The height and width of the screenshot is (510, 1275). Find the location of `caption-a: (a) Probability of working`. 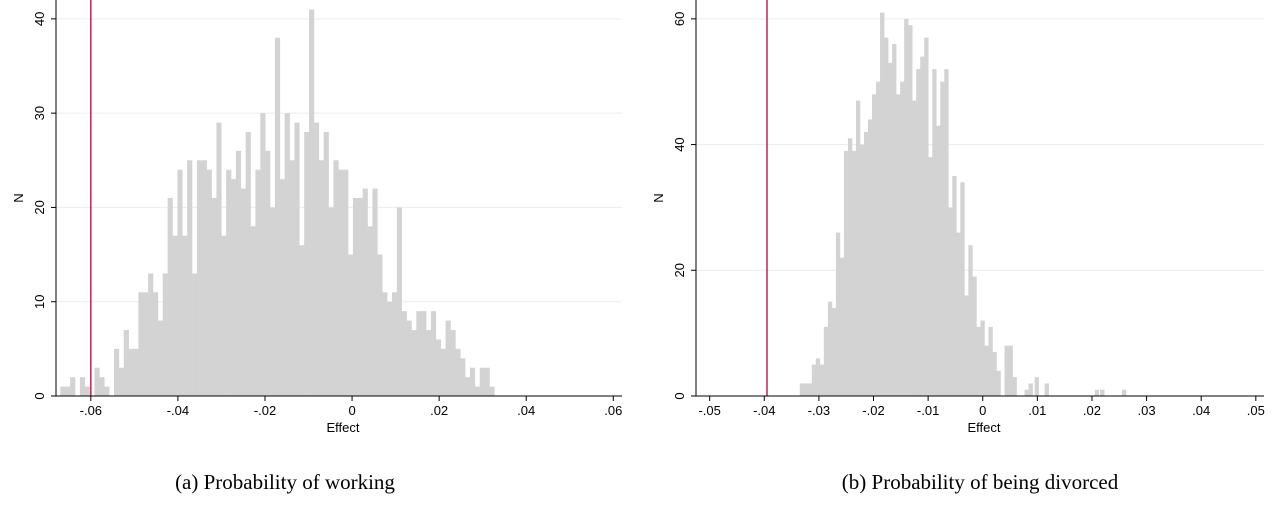

caption-a: (a) Probability of working is located at coordinates (285, 482).